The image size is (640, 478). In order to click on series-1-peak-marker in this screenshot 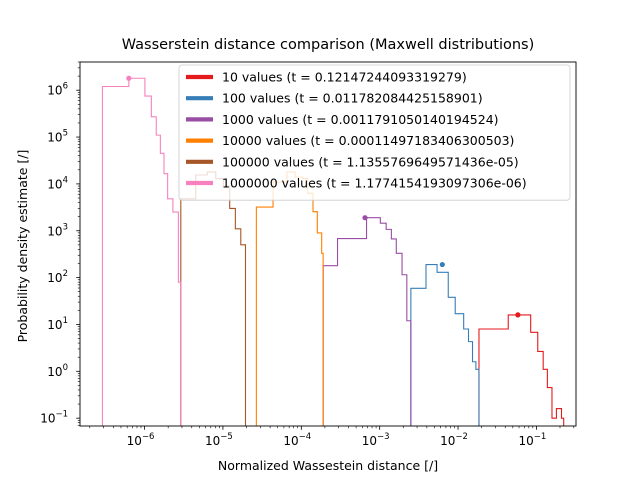, I will do `click(518, 315)`.